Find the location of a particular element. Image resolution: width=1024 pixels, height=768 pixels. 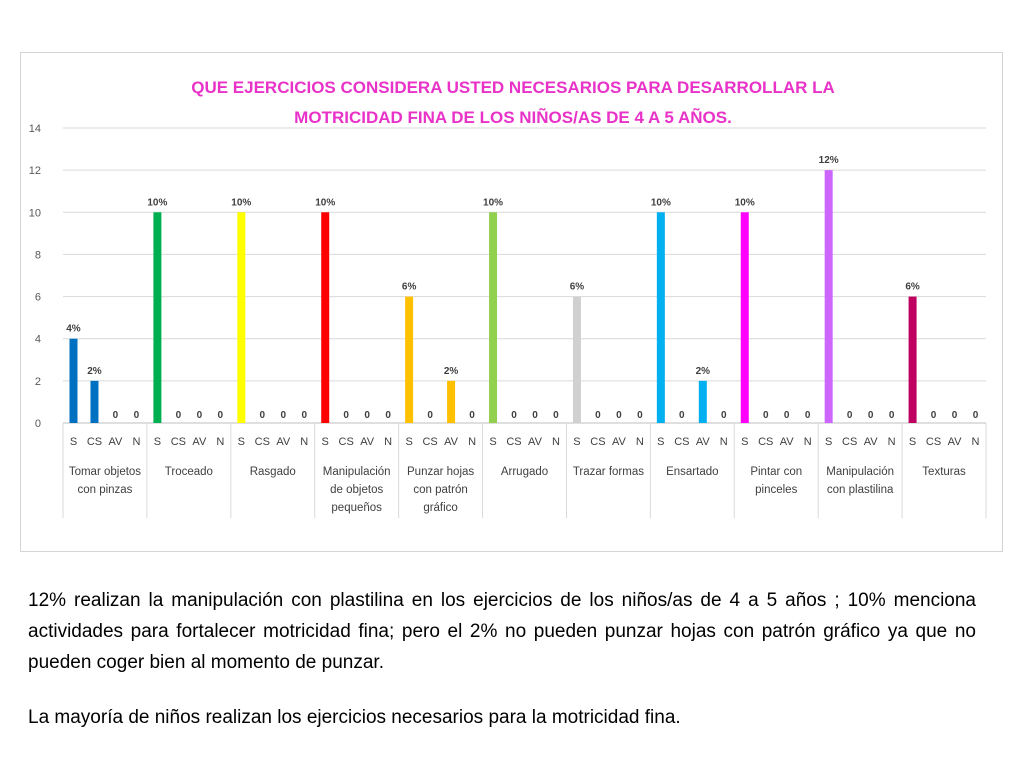

category-label: Troceado is located at coordinates (189, 472).